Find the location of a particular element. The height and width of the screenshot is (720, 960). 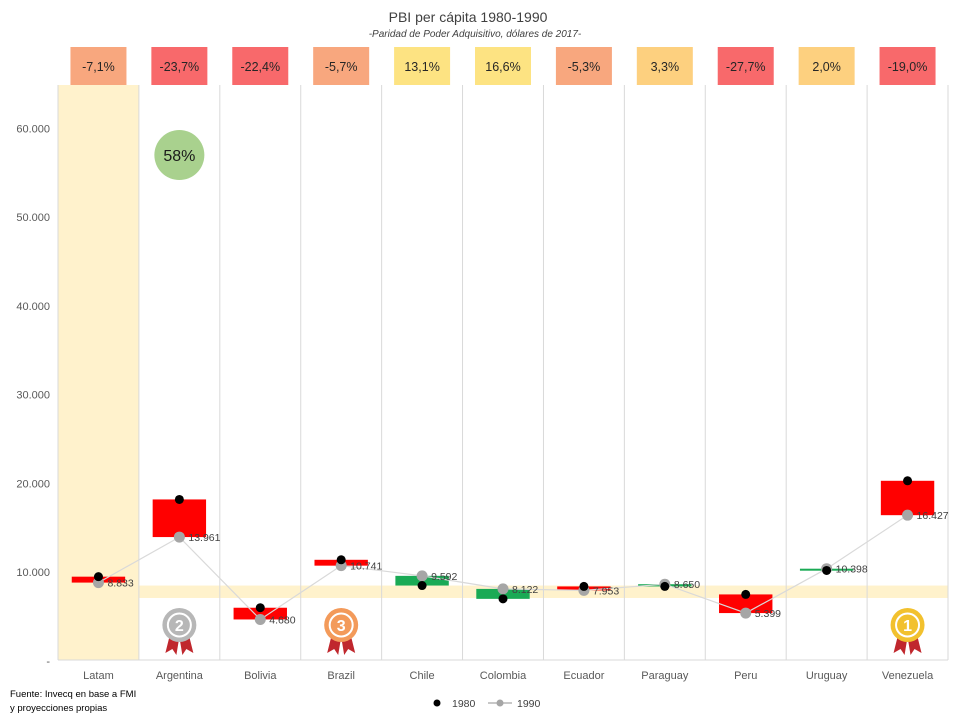

value-label-bolivia: 4.680 is located at coordinates (282, 620).